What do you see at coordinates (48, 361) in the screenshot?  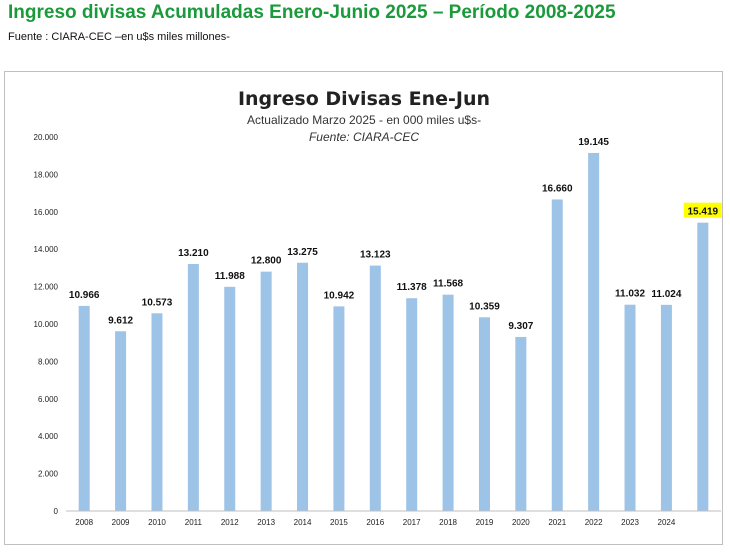 I see `y-tick-label: 8.000` at bounding box center [48, 361].